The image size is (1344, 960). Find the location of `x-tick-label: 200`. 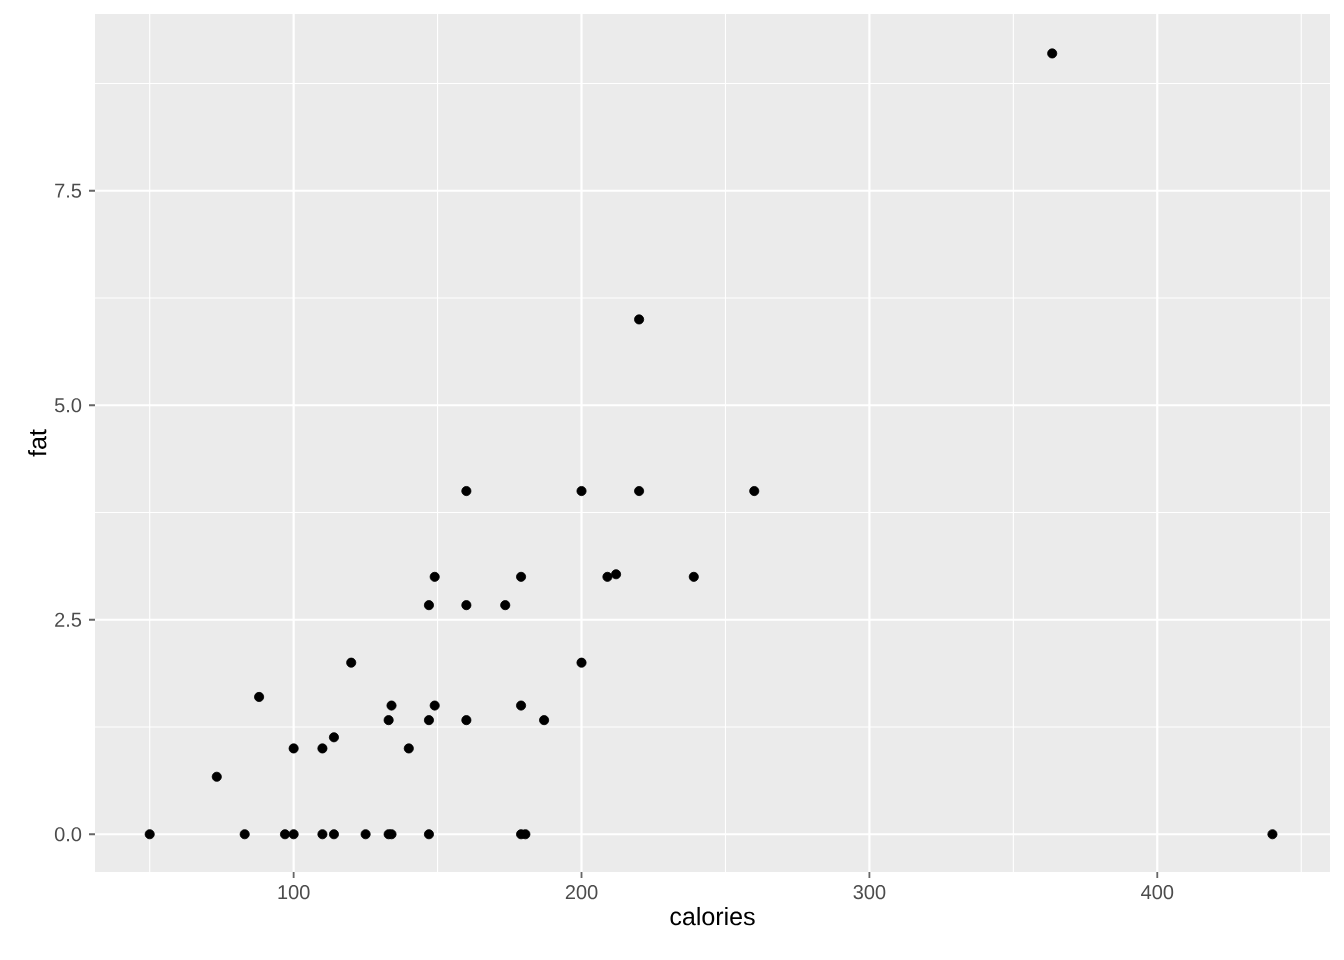

x-tick-label: 200 is located at coordinates (581, 892).